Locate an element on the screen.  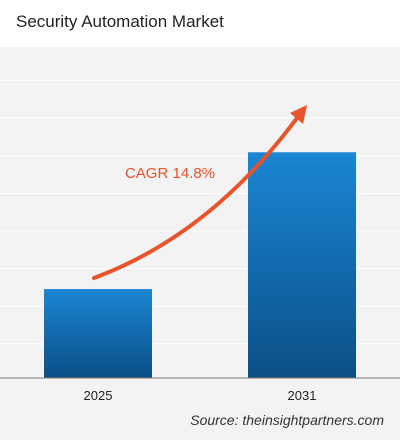
source-credit: Source: theinsightpartners.com is located at coordinates (287, 420).